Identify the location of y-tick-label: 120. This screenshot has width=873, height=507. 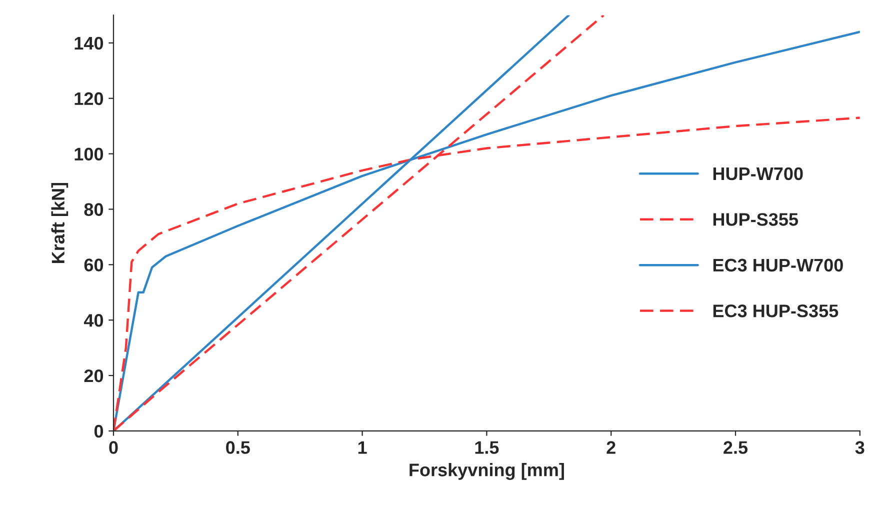
(89, 99).